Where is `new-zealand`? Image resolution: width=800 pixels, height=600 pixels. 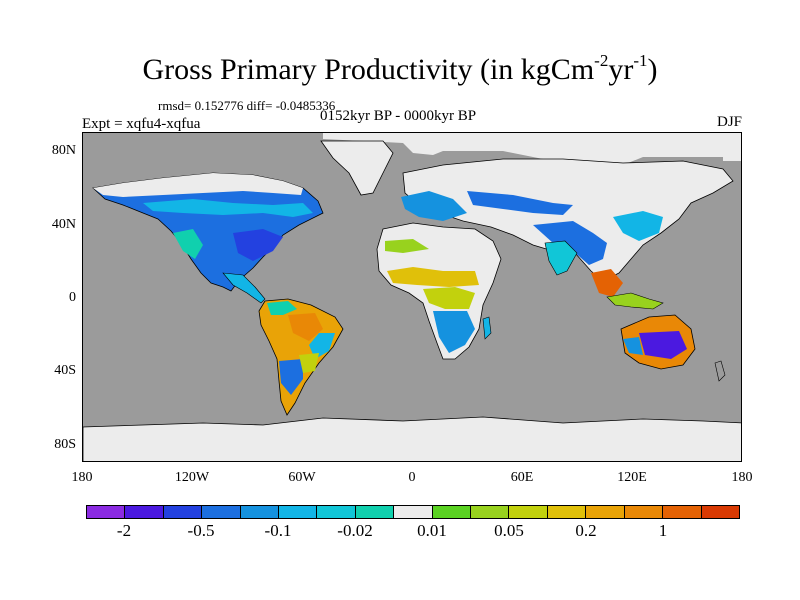 new-zealand is located at coordinates (720, 371).